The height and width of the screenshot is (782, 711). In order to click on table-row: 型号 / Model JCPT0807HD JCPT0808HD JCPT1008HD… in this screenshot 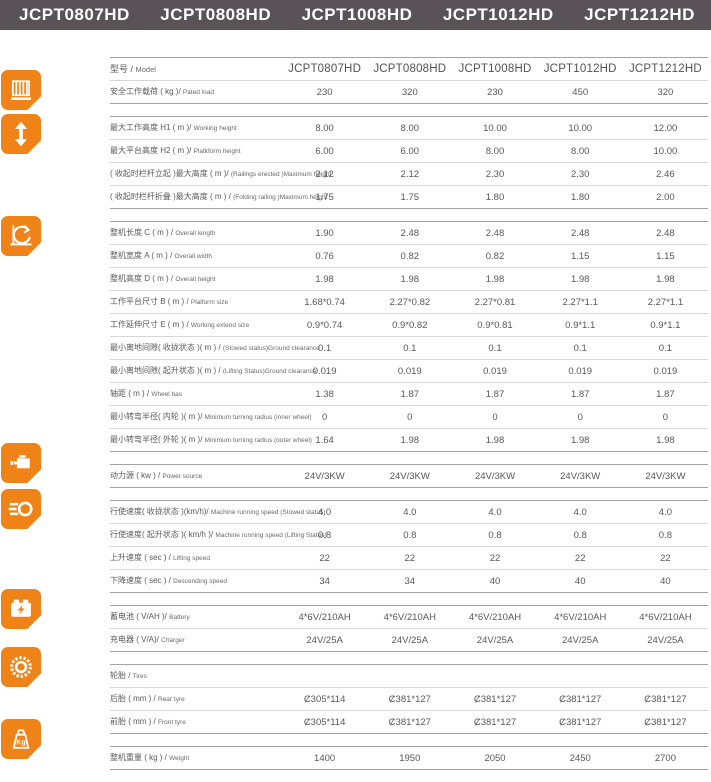, I will do `click(409, 69)`.